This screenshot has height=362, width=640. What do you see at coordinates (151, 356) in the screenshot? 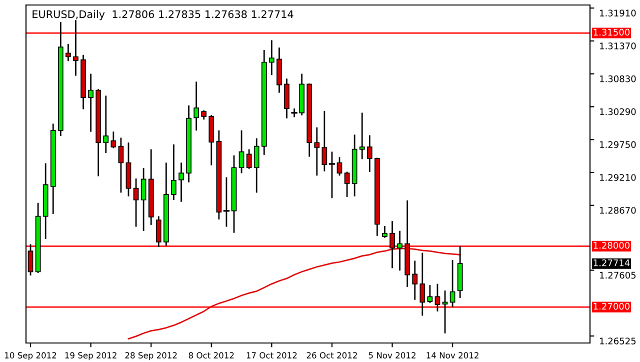
I see `x-tick-label: 28 Sep 2012` at bounding box center [151, 356].